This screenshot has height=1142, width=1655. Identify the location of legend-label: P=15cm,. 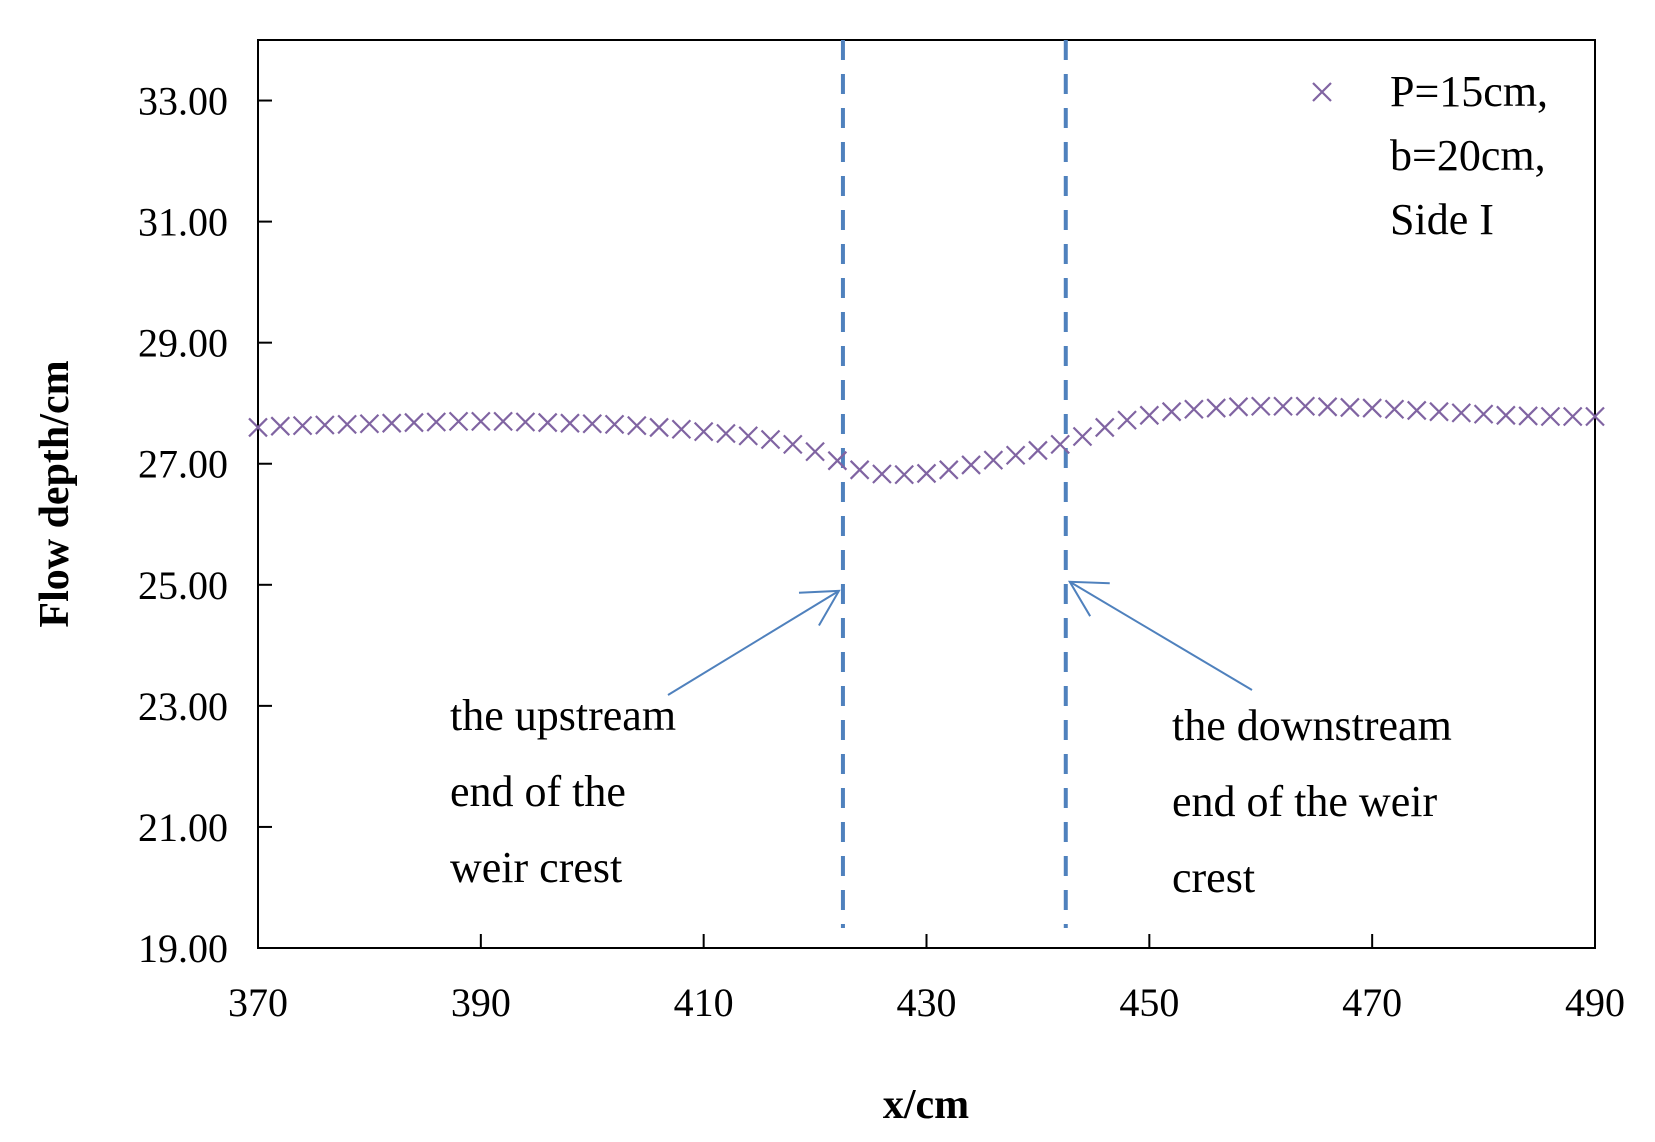
(1469, 91).